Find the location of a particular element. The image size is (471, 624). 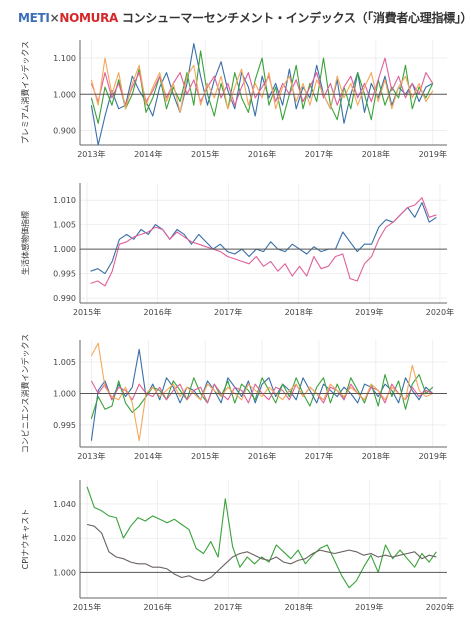

title-nomura: NOMURA is located at coordinates (89, 18).